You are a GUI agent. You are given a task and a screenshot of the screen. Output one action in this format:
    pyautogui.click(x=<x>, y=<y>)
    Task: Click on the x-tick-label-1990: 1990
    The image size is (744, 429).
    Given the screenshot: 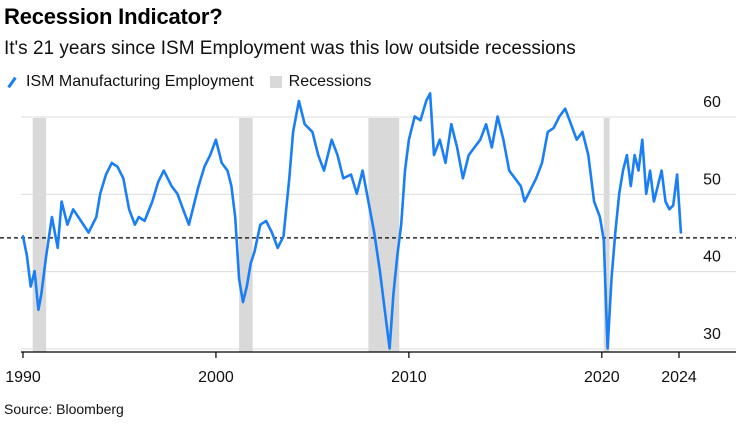 What is the action you would take?
    pyautogui.click(x=23, y=377)
    